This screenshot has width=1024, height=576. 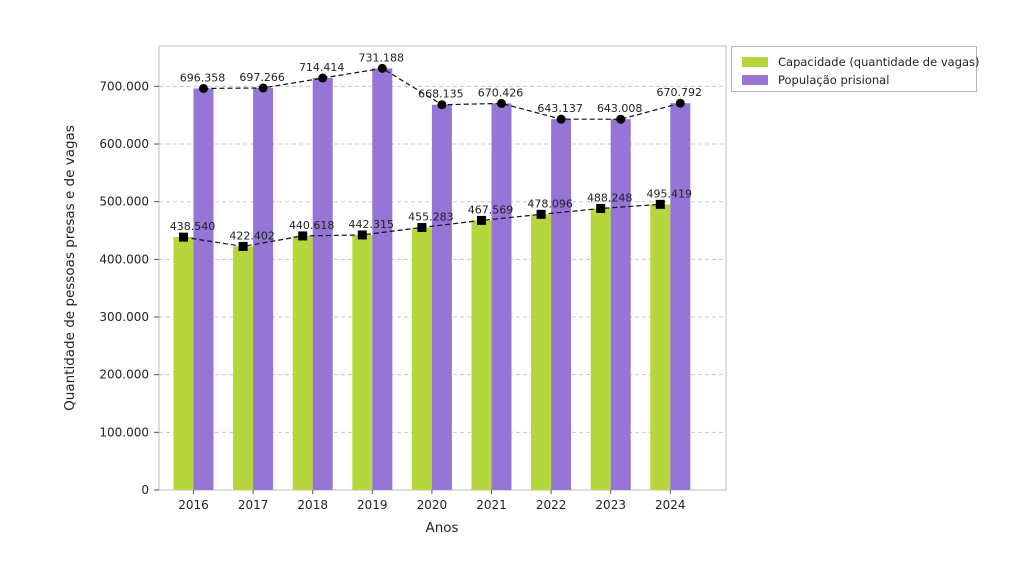 I want to click on y-tick-label: 600.000, so click(x=124, y=144).